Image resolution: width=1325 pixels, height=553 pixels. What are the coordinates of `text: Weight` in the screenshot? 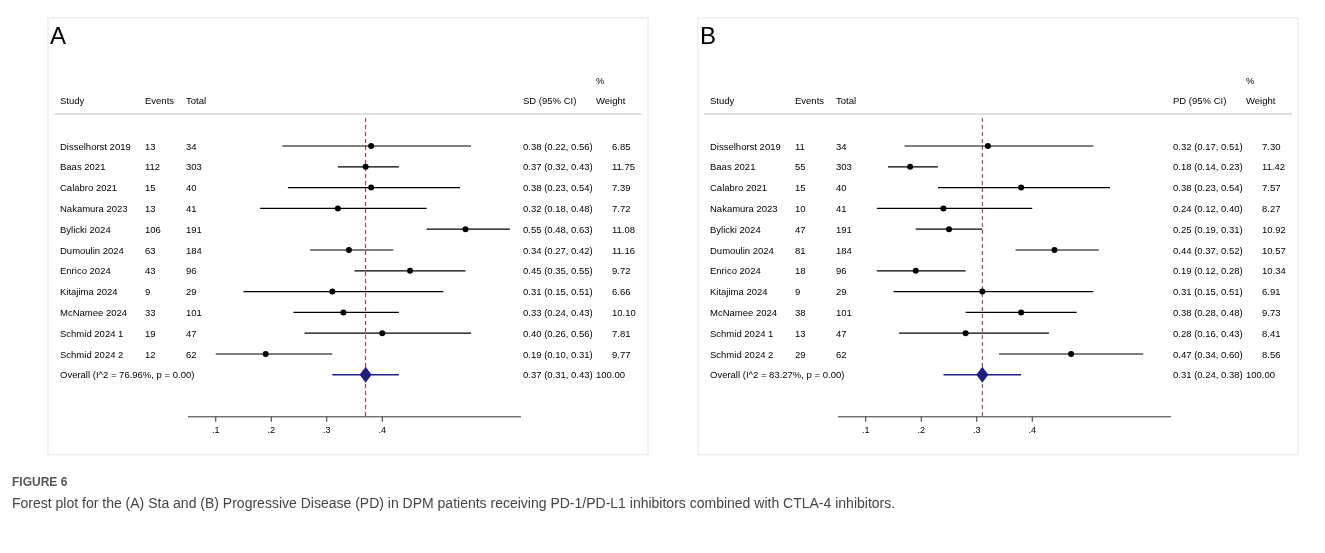 It's located at (1261, 100).